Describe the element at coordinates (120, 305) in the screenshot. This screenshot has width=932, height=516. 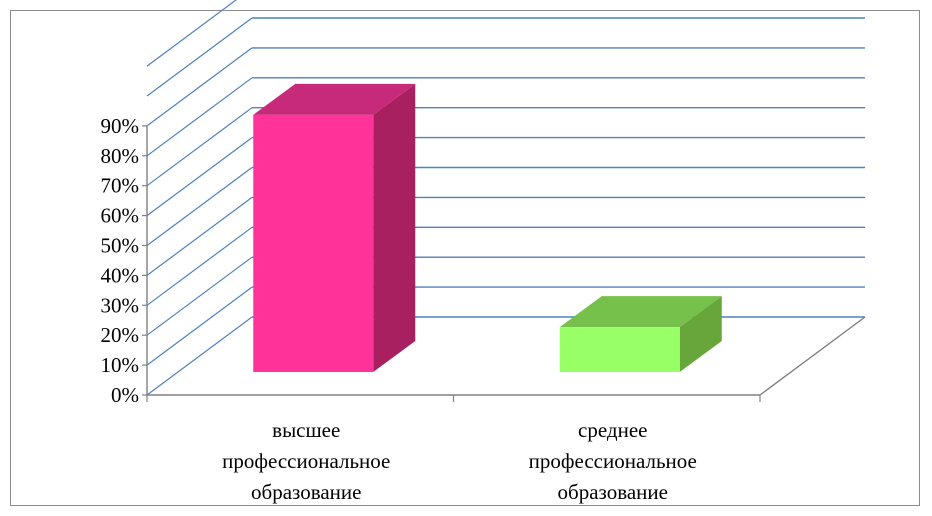
I see `y-tick-label: 30%` at that location.